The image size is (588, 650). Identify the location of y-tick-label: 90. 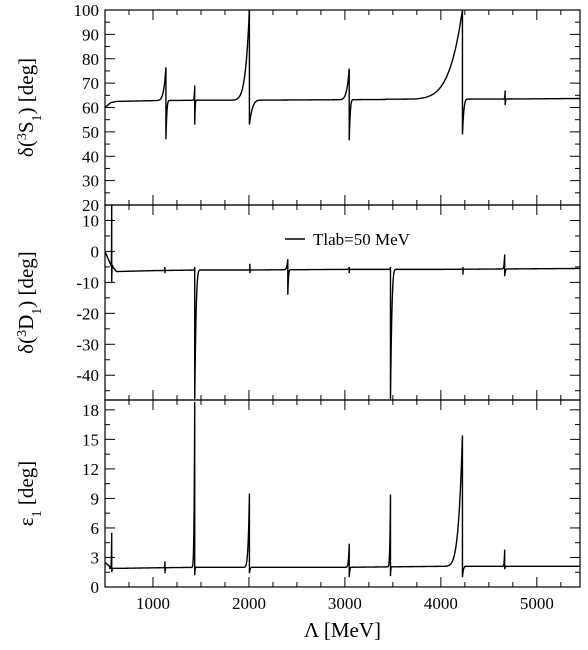
(90, 34).